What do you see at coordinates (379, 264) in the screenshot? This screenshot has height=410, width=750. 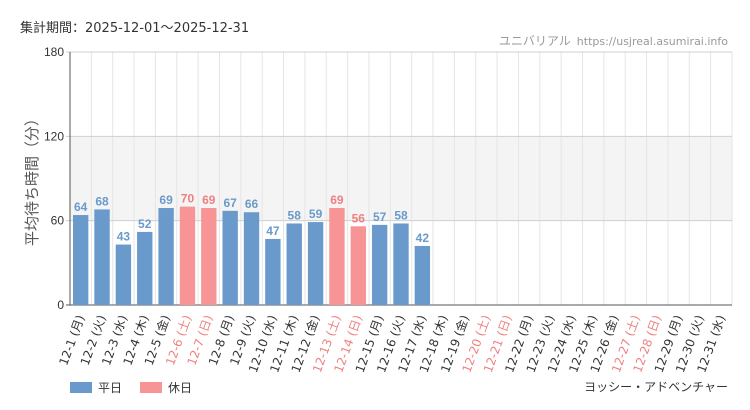 I see `bar-12-15 (月)` at bounding box center [379, 264].